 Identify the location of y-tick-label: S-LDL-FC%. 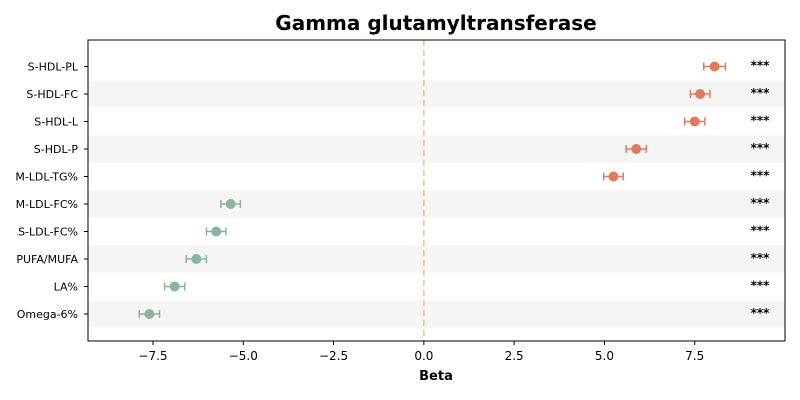
(48, 232).